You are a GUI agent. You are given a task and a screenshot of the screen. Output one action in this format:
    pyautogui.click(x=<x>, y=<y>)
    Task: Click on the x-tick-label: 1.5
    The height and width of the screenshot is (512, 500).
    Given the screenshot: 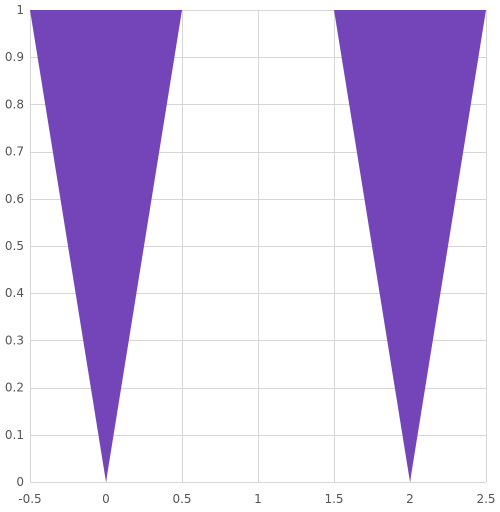 What is the action you would take?
    pyautogui.click(x=333, y=499)
    